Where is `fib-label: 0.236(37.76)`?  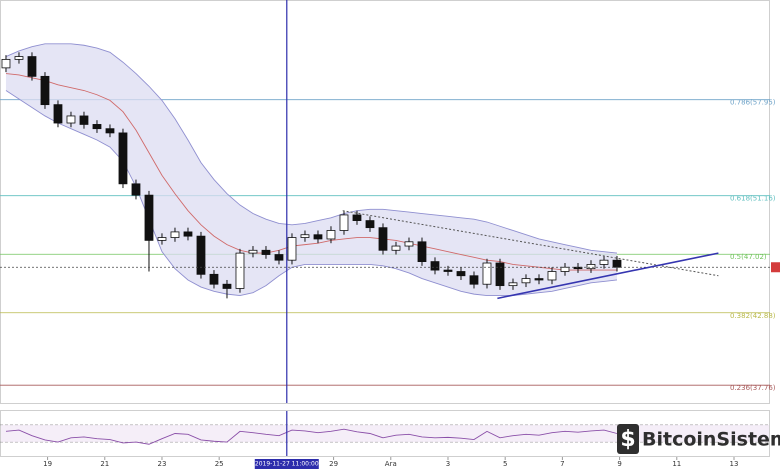
fib-label: 0.236(37.76) is located at coordinates (753, 388).